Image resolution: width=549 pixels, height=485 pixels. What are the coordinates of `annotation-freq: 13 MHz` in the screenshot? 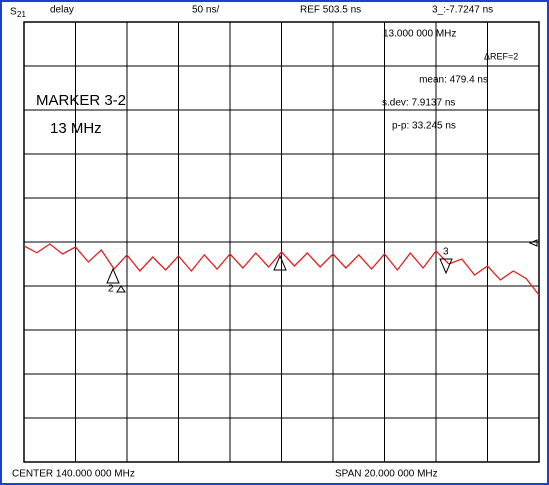 It's located at (76, 128).